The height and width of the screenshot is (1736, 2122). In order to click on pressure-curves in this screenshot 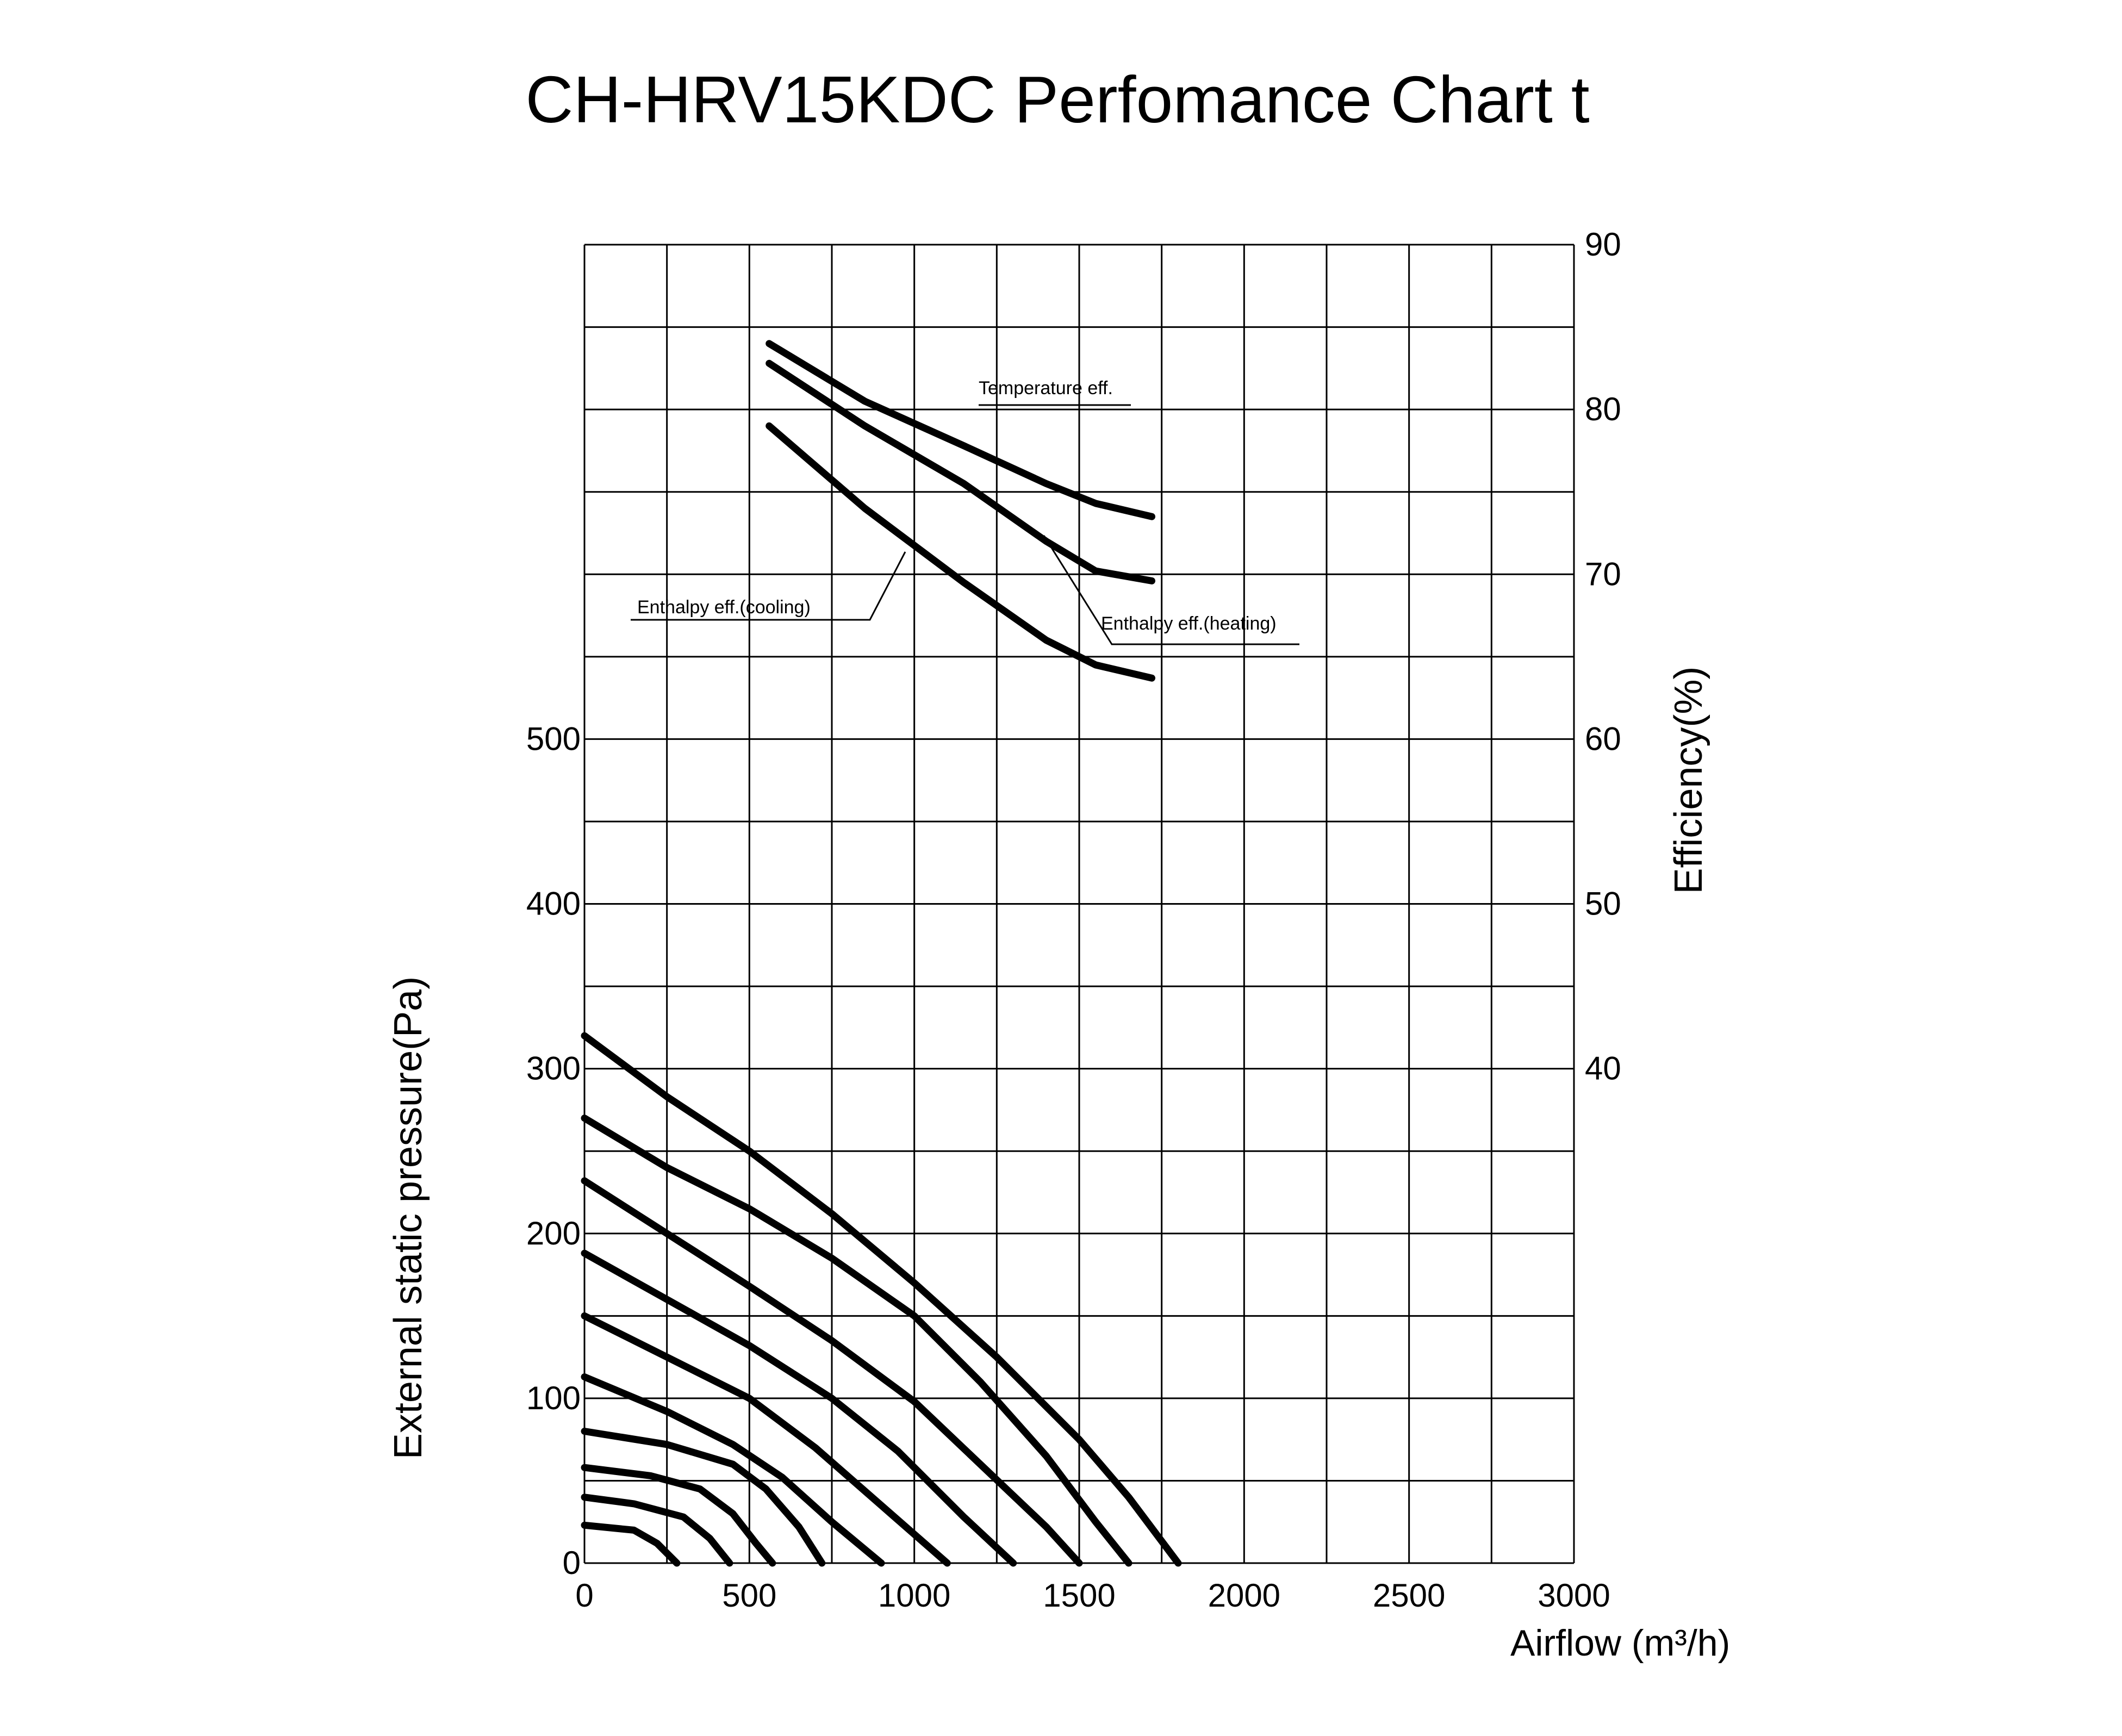, I will do `click(881, 1299)`.